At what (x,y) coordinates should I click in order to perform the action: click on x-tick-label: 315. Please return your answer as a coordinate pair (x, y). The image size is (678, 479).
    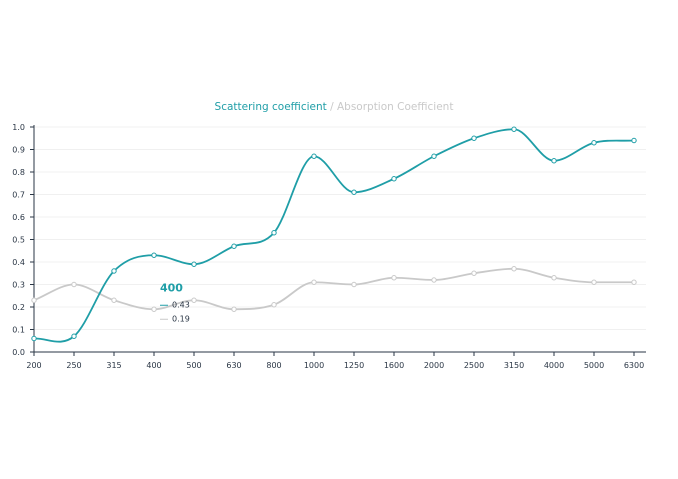
    Looking at the image, I should click on (113, 365).